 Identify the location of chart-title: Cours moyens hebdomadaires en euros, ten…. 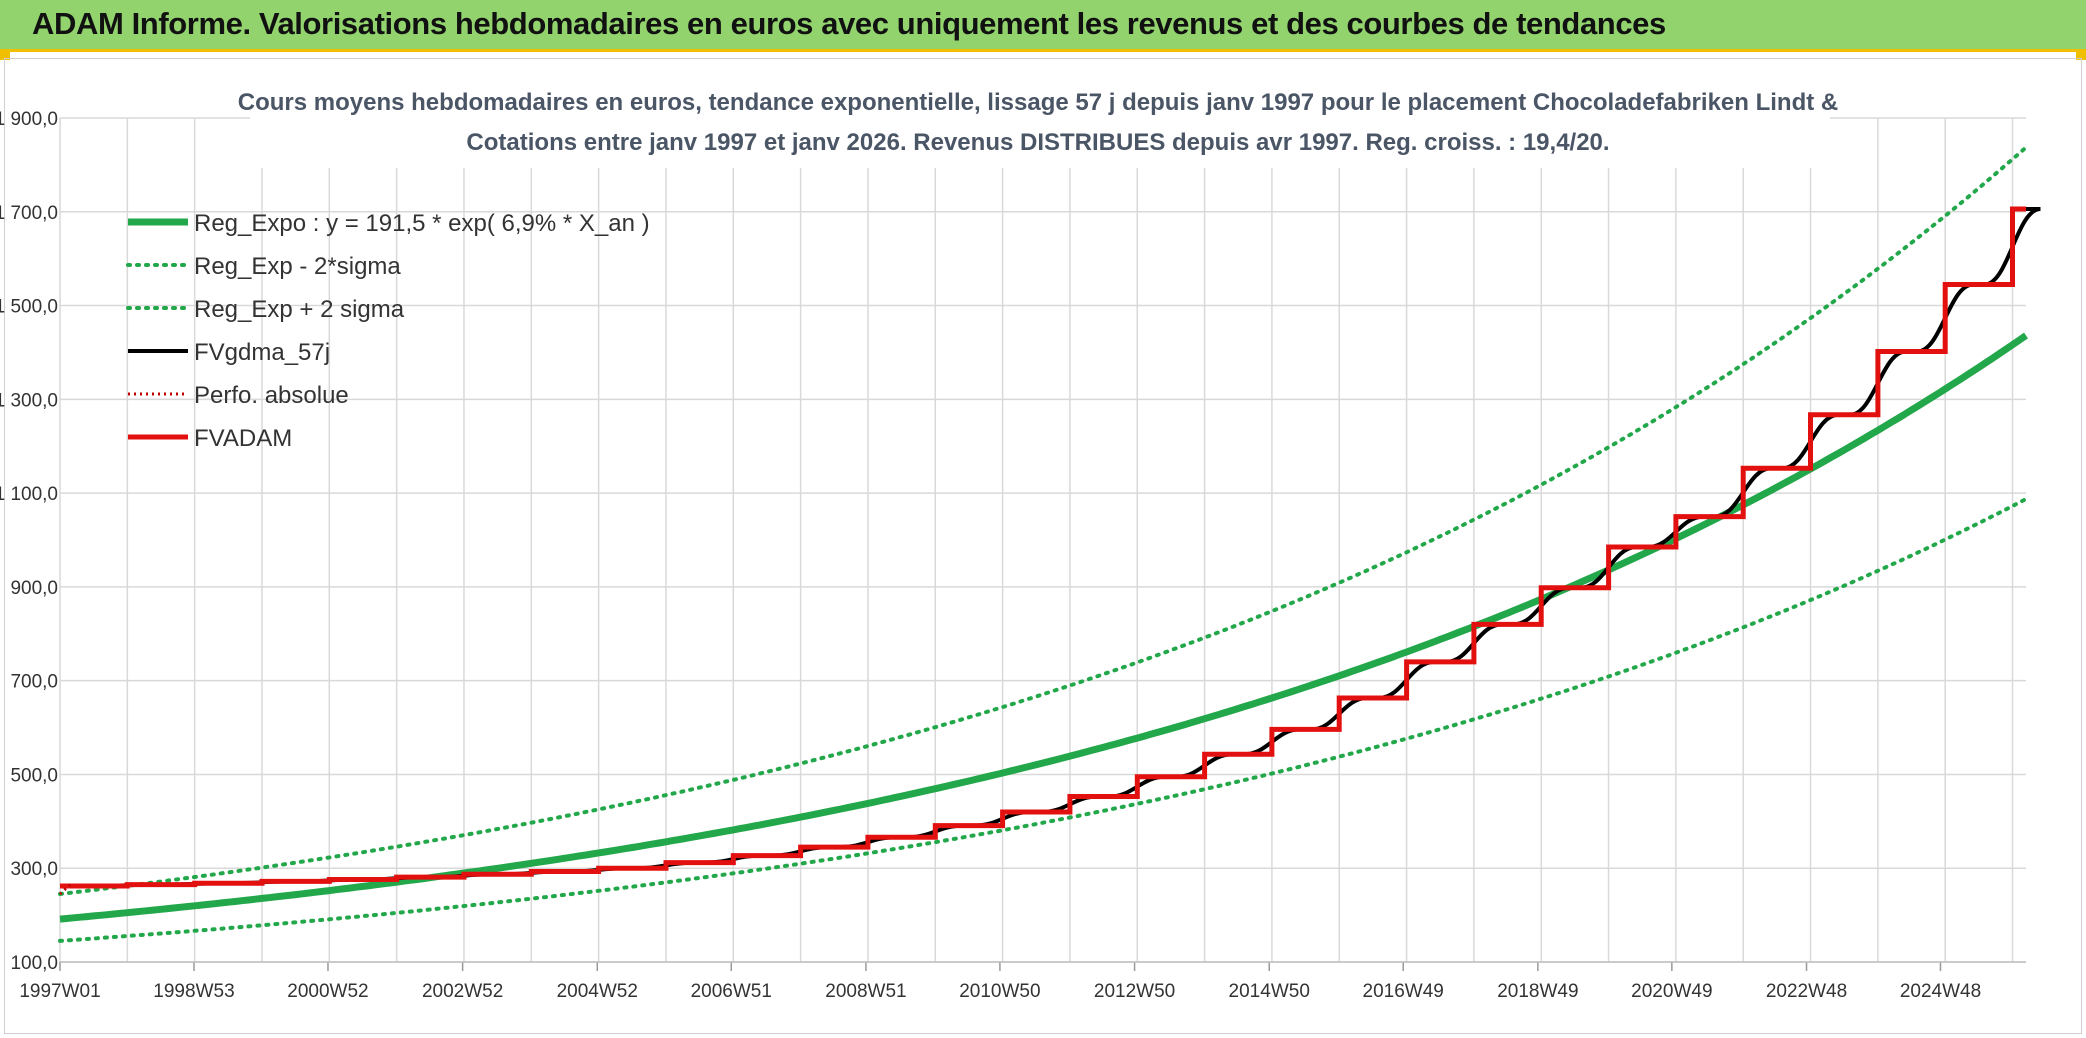
(1038, 102).